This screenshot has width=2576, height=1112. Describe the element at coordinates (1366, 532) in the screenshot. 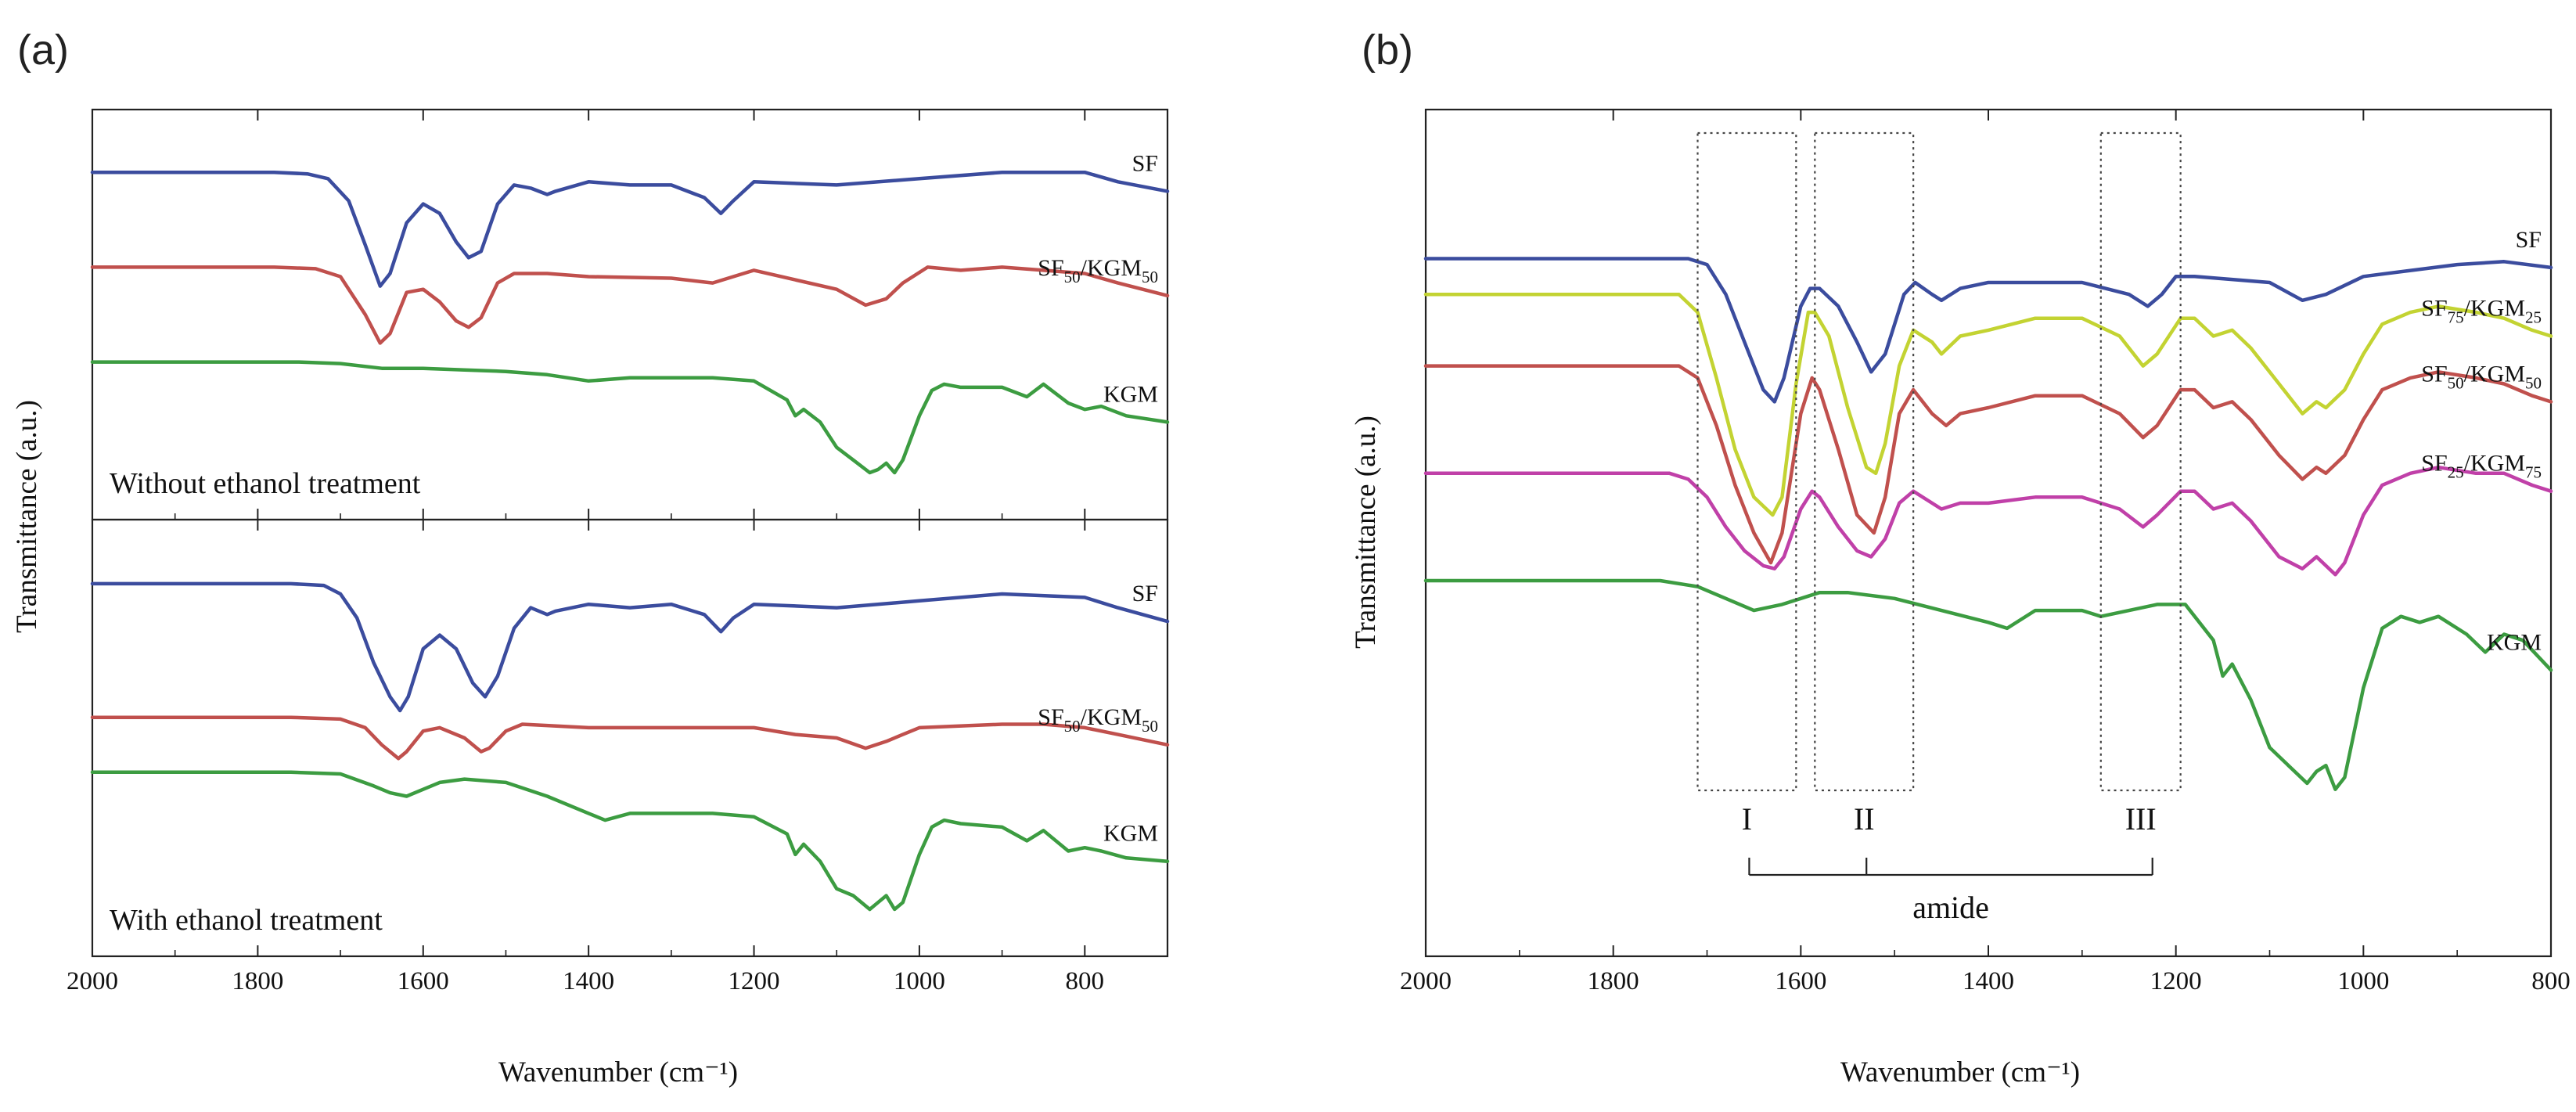

I see `ylabel-b: Transmittance (a.u.)` at that location.